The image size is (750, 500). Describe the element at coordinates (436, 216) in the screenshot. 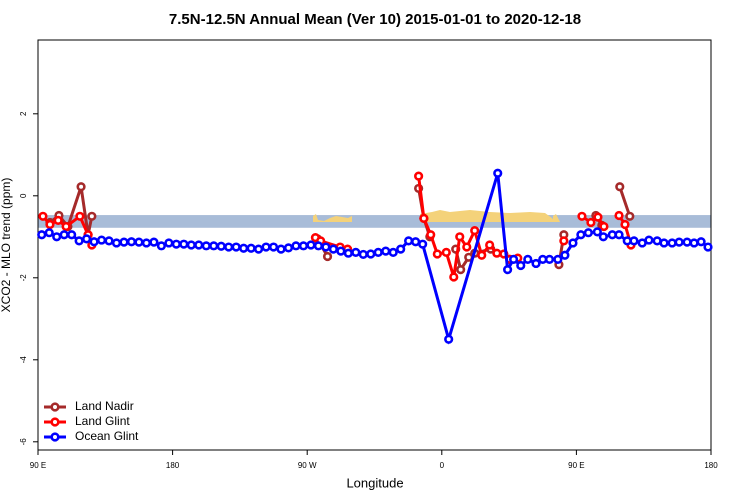

I see `land-mask` at that location.